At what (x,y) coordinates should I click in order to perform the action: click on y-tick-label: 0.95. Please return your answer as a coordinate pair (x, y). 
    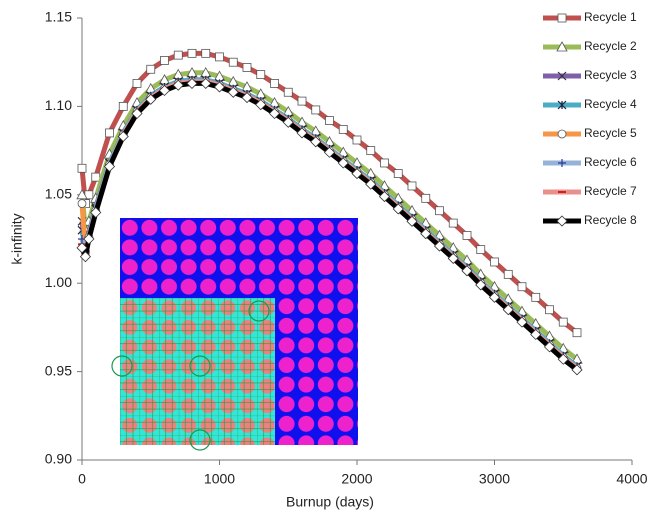
    Looking at the image, I should click on (58, 370).